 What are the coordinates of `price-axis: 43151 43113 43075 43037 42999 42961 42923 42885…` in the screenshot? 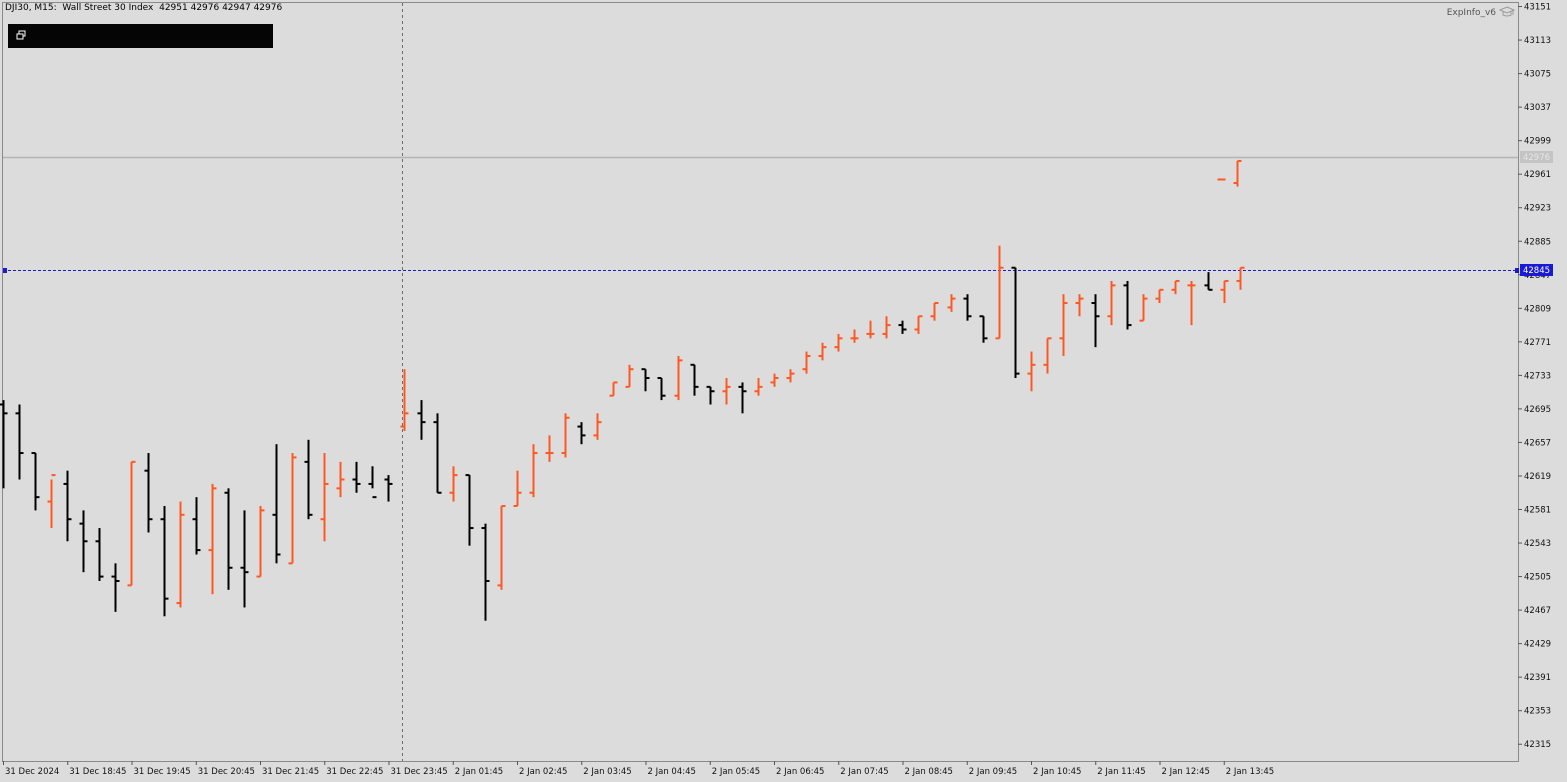 It's located at (1534, 377).